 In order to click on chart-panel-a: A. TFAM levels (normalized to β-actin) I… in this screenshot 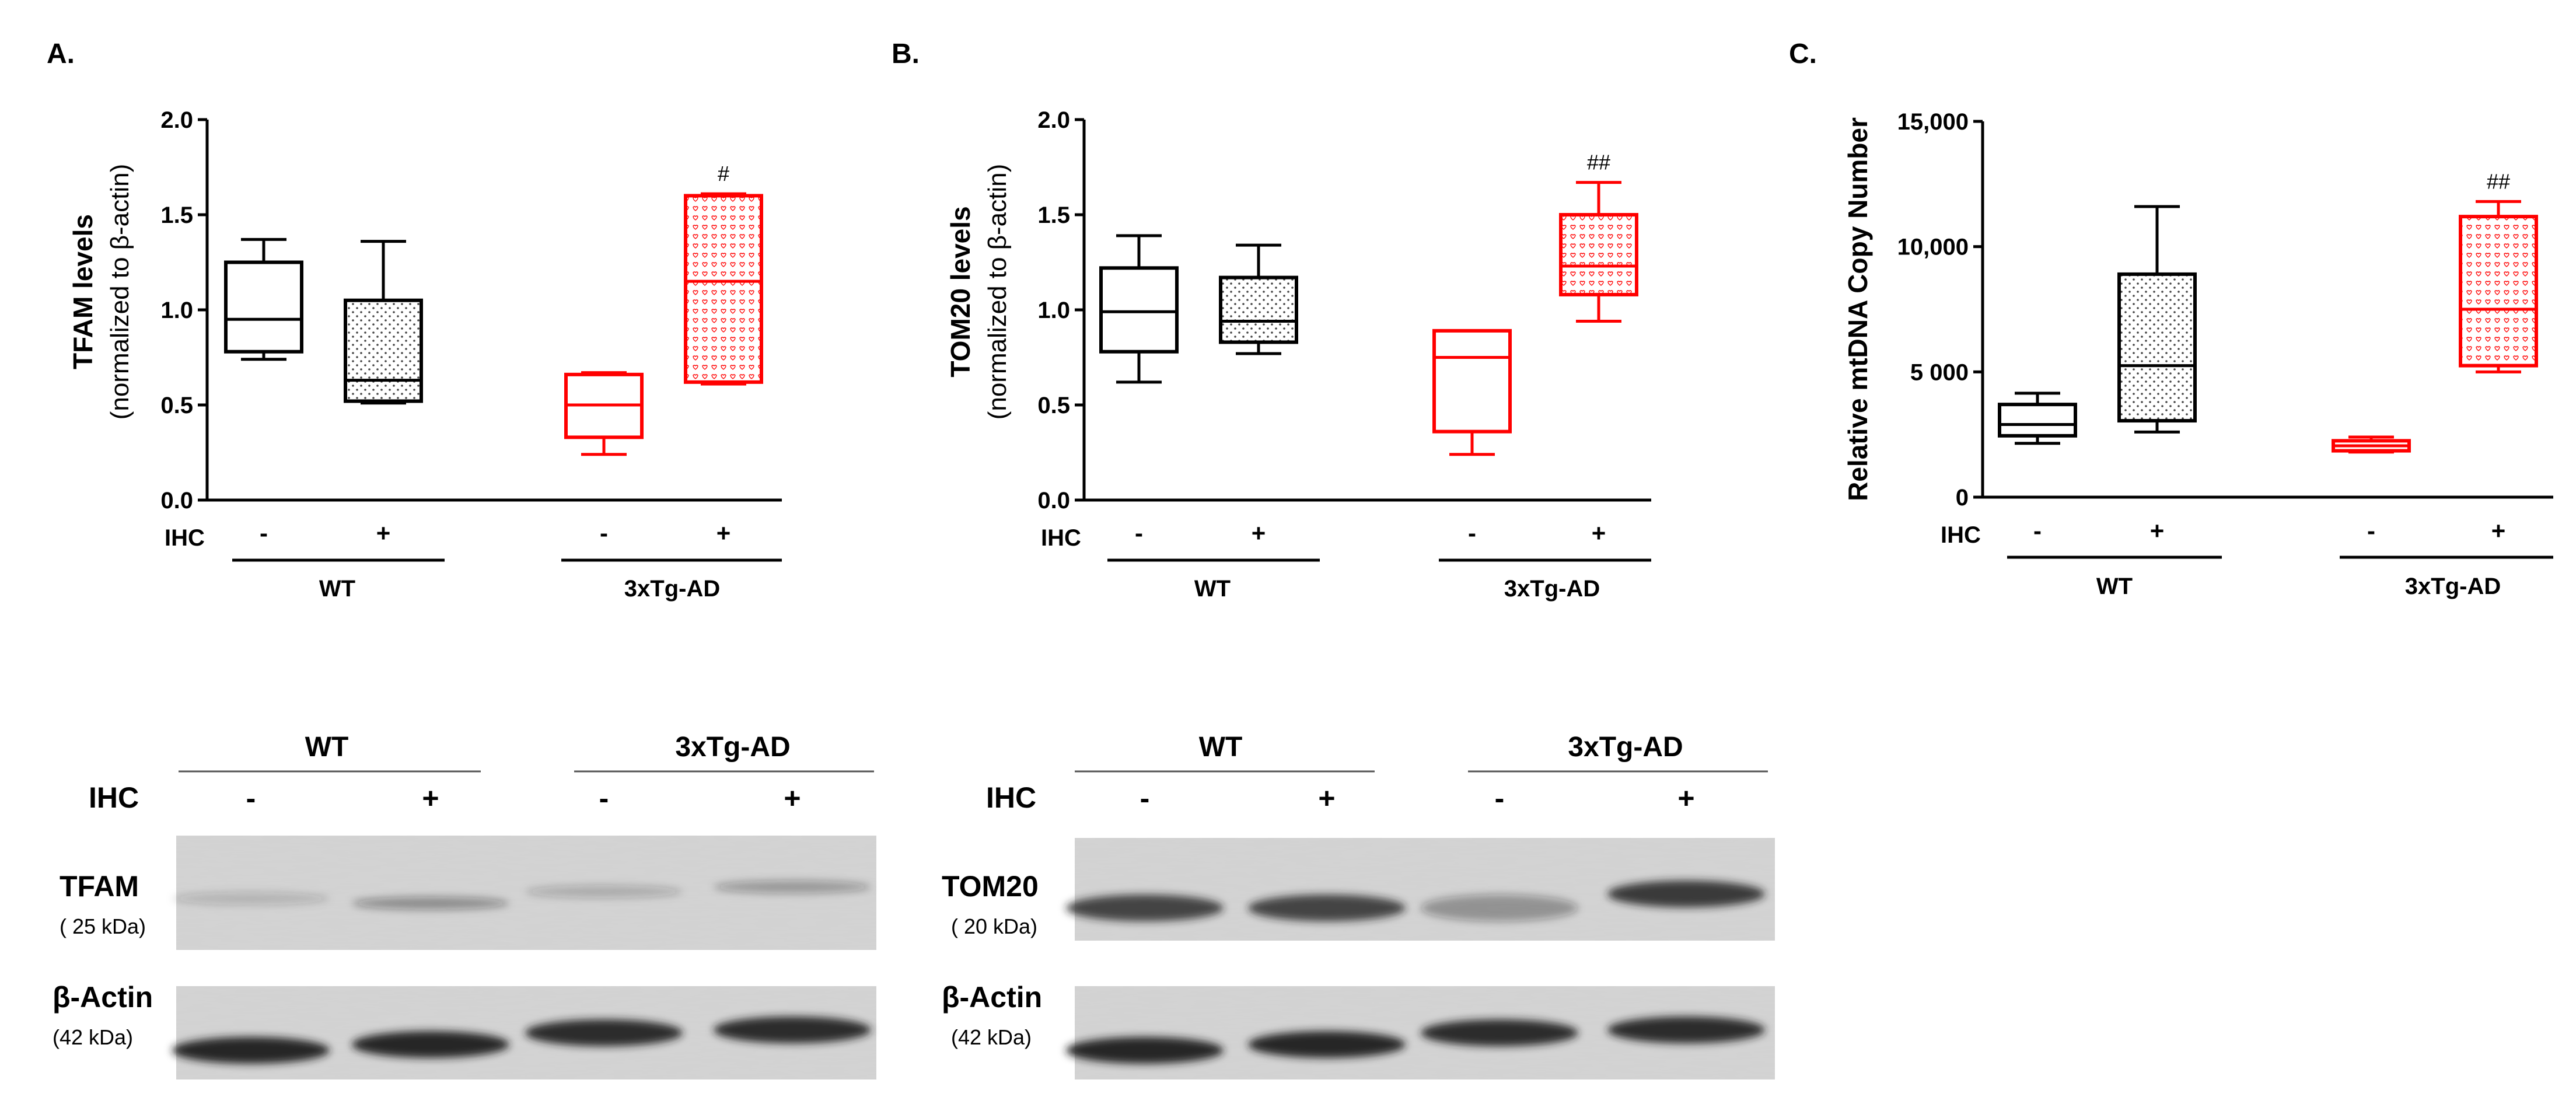, I will do `click(414, 320)`.